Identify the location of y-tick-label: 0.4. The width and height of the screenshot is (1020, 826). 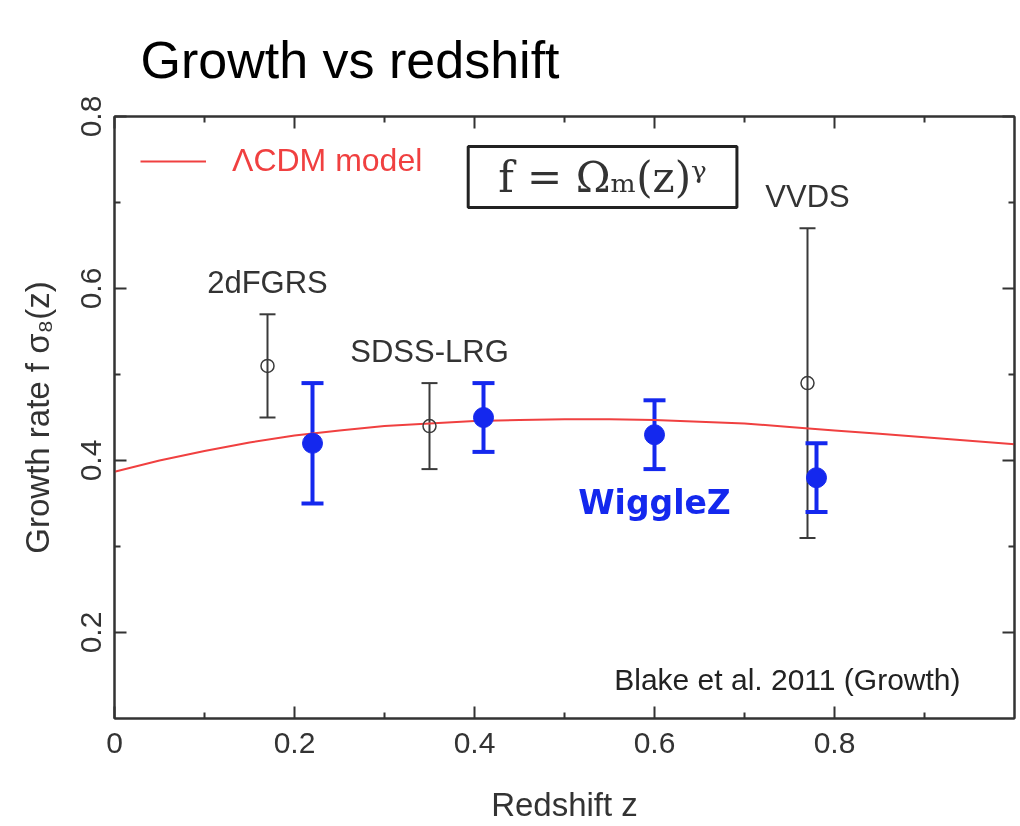
(90, 460).